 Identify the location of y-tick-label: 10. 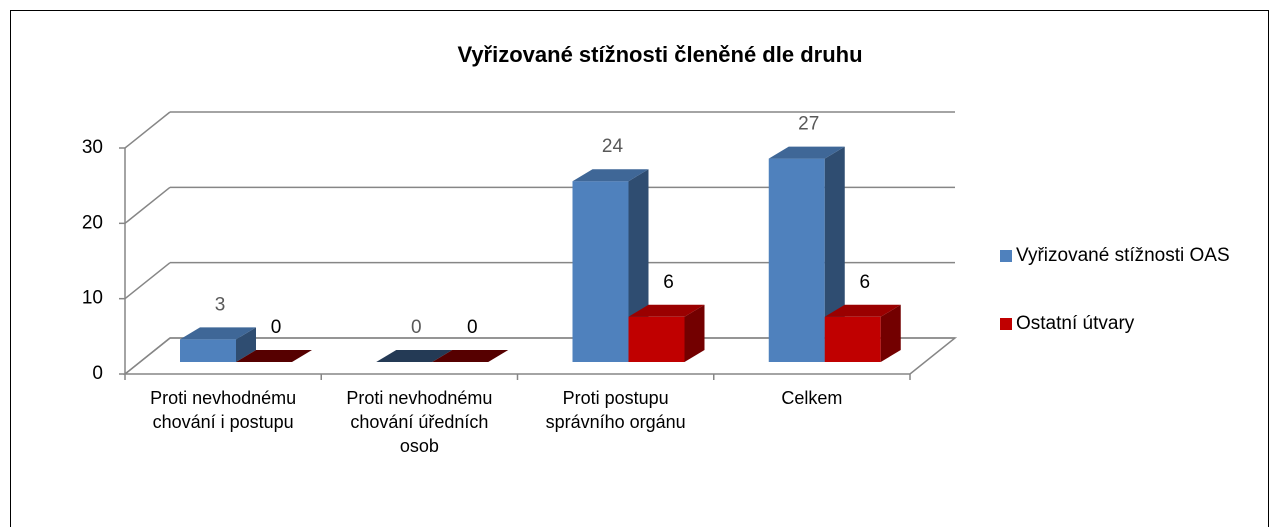
(92, 298).